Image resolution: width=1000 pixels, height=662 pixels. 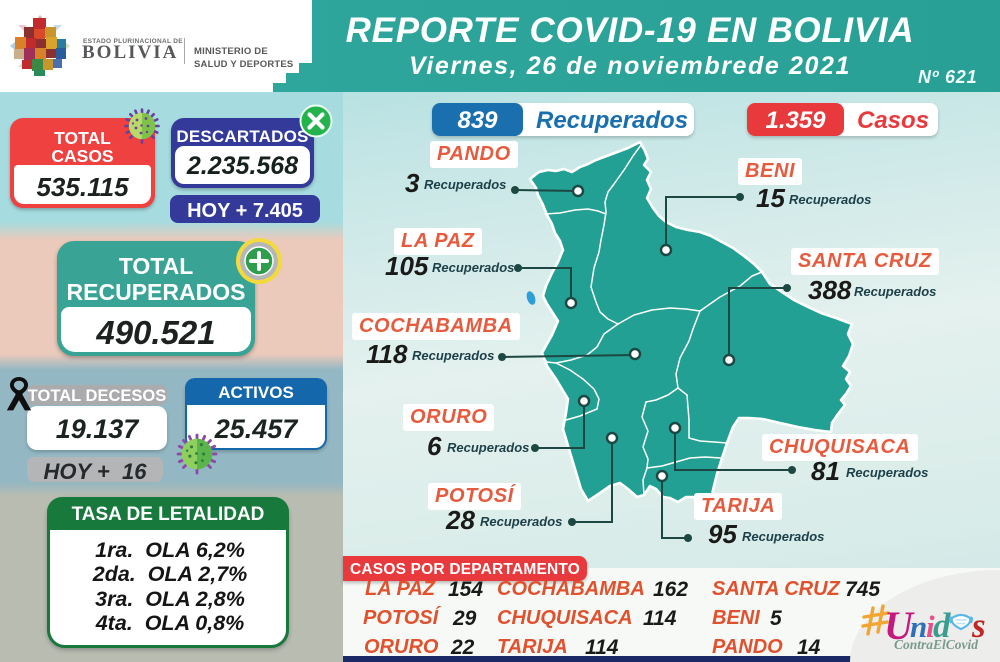 What do you see at coordinates (978, 625) in the screenshot?
I see `svg-text: s` at bounding box center [978, 625].